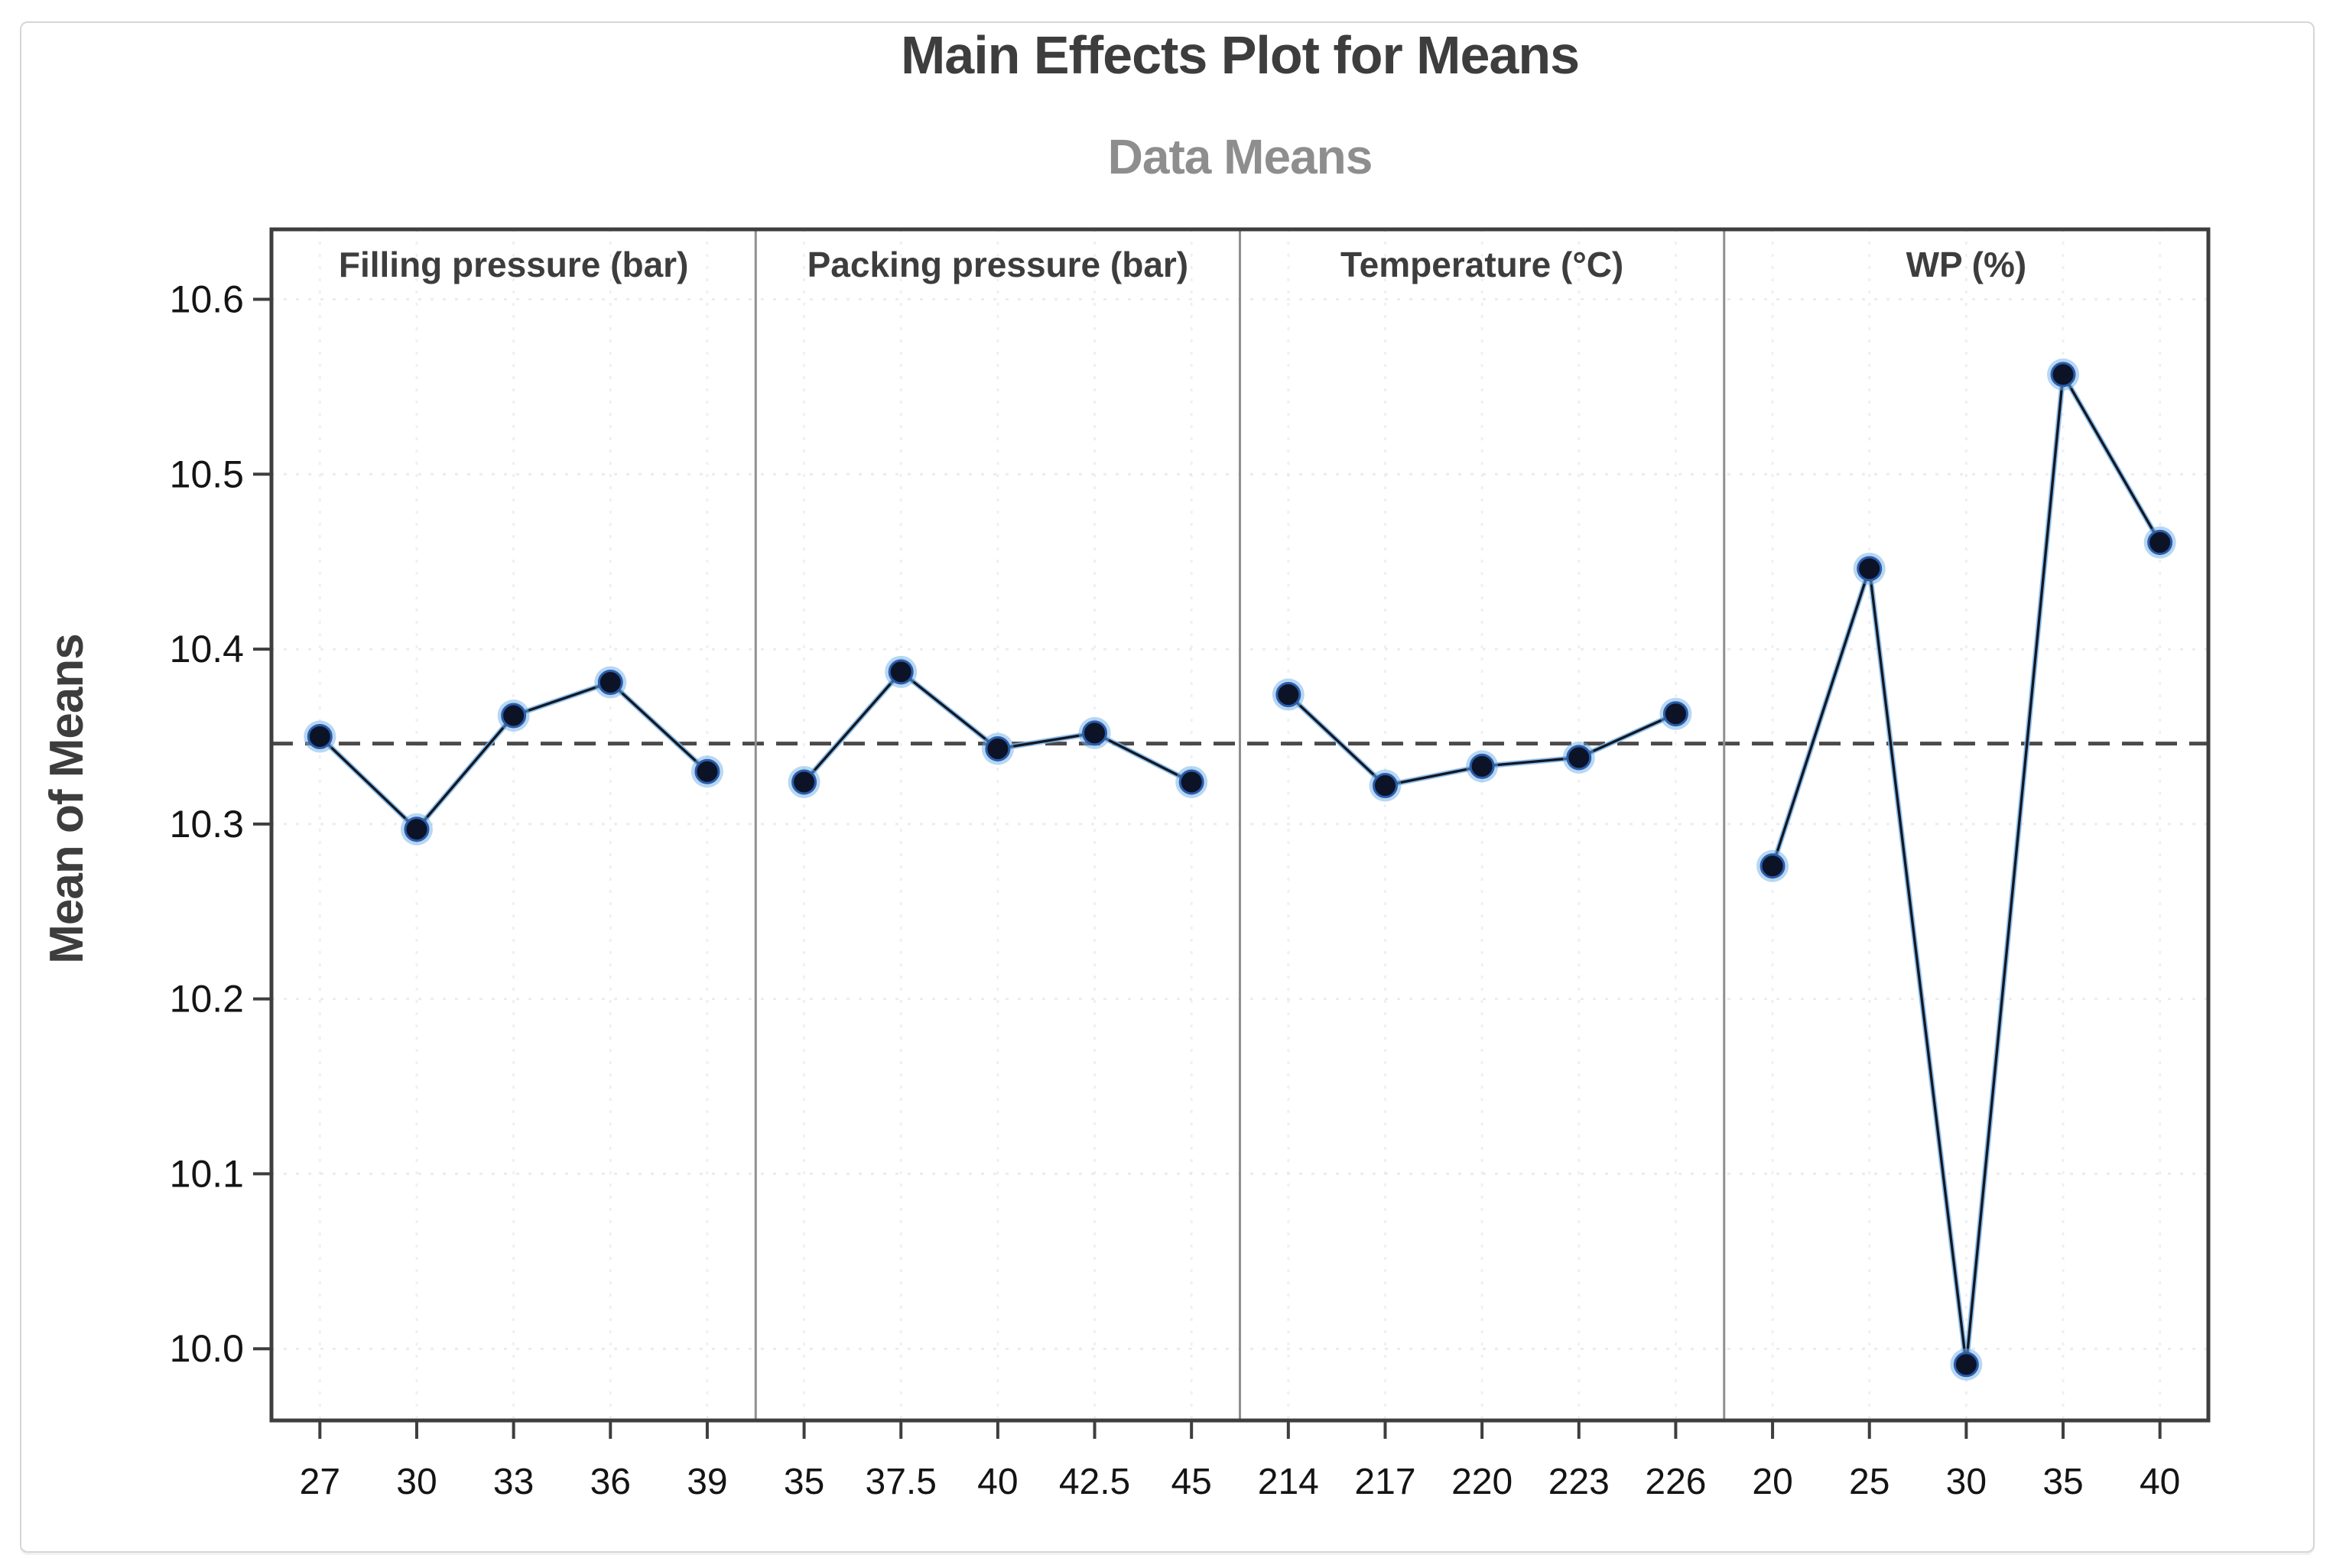  What do you see at coordinates (320, 1482) in the screenshot?
I see `x-tick-label: 27` at bounding box center [320, 1482].